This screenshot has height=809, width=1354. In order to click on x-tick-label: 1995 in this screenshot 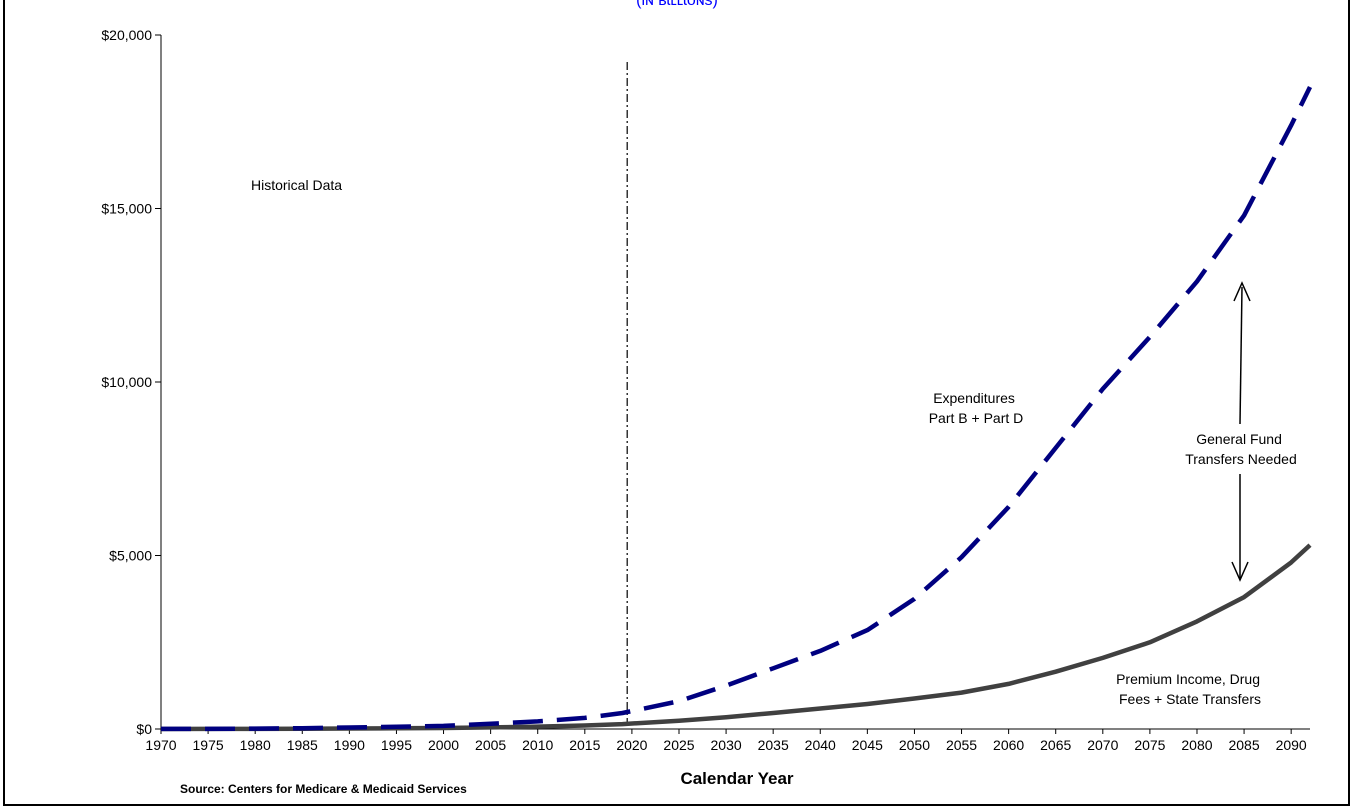, I will do `click(396, 745)`.